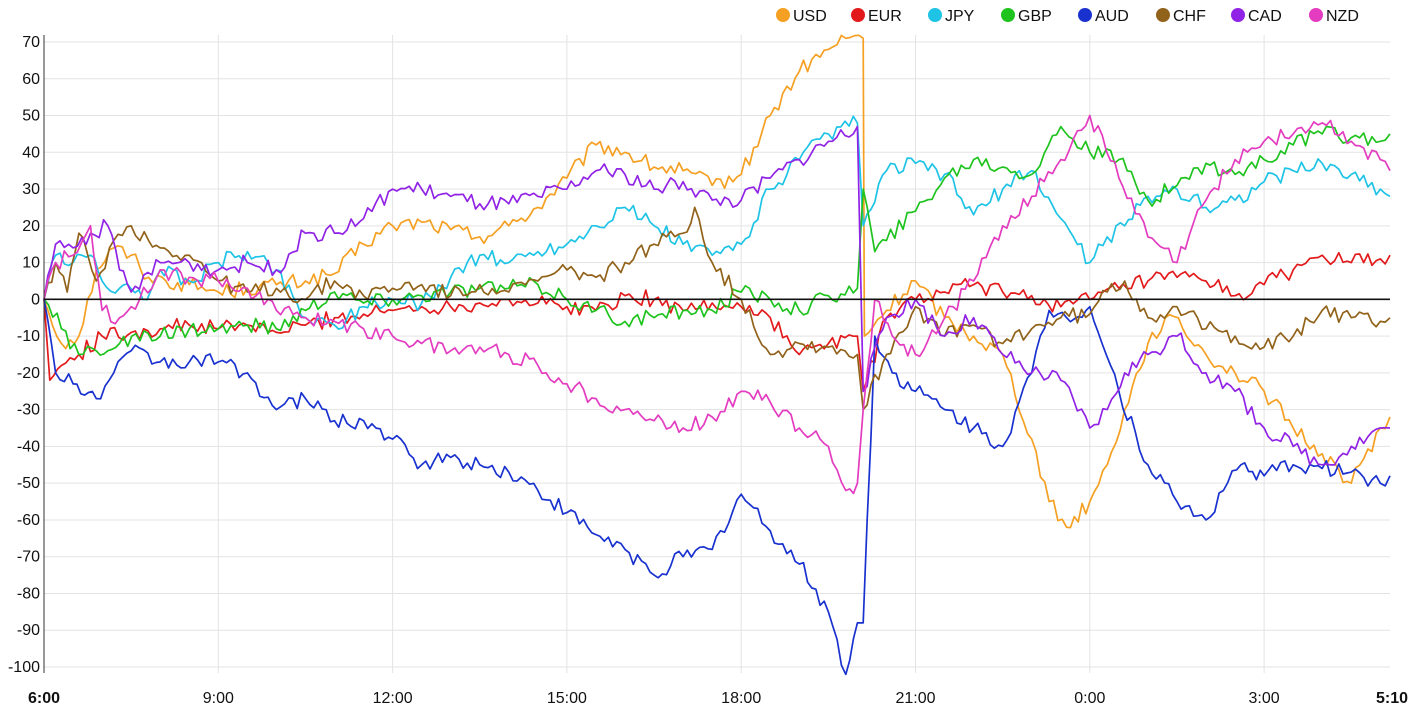 This screenshot has height=717, width=1416. What do you see at coordinates (741, 698) in the screenshot?
I see `x-tick-label: 18:00` at bounding box center [741, 698].